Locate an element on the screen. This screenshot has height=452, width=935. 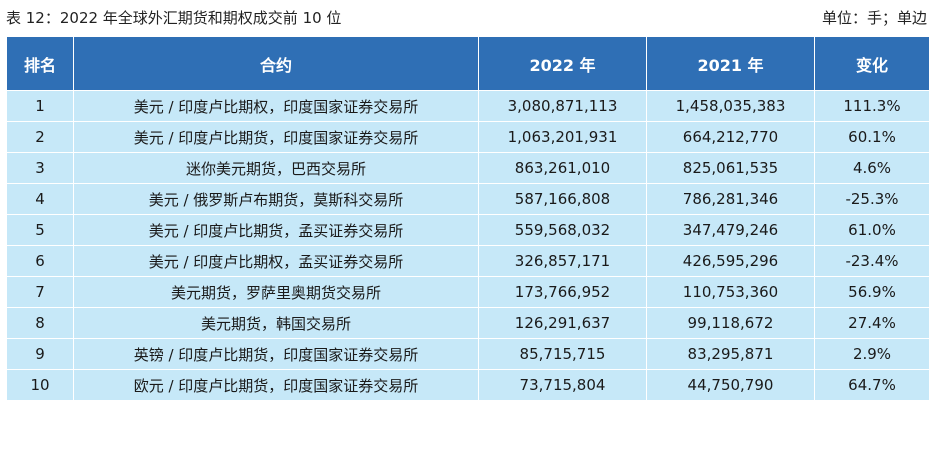
volume-2021-cell: 825,061,535 is located at coordinates (730, 168).